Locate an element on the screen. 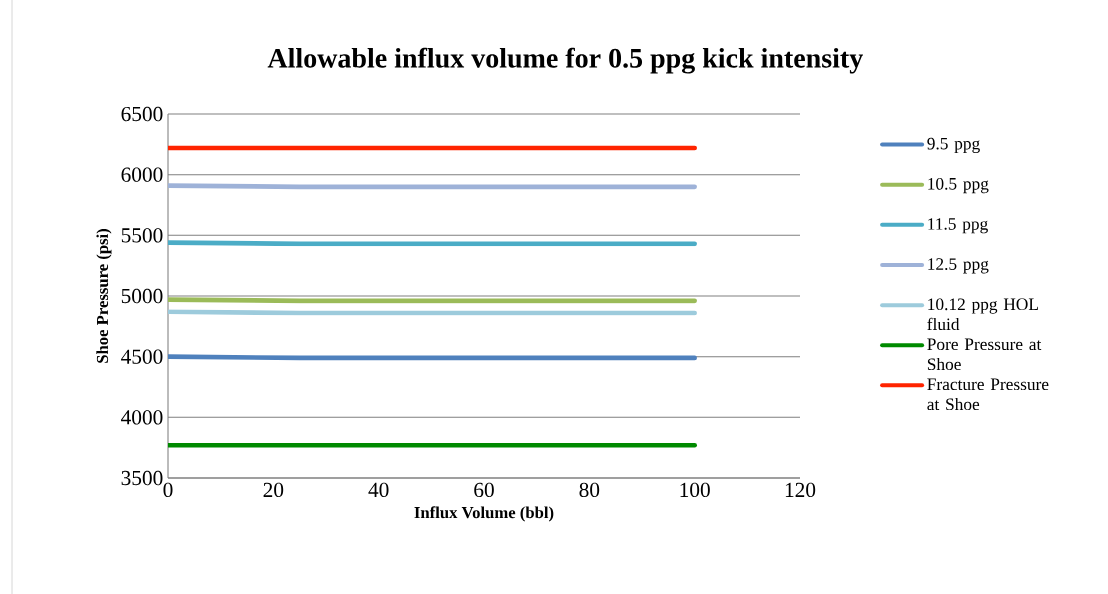 The width and height of the screenshot is (1108, 594). legend-label: 10.5 ppg is located at coordinates (958, 185).